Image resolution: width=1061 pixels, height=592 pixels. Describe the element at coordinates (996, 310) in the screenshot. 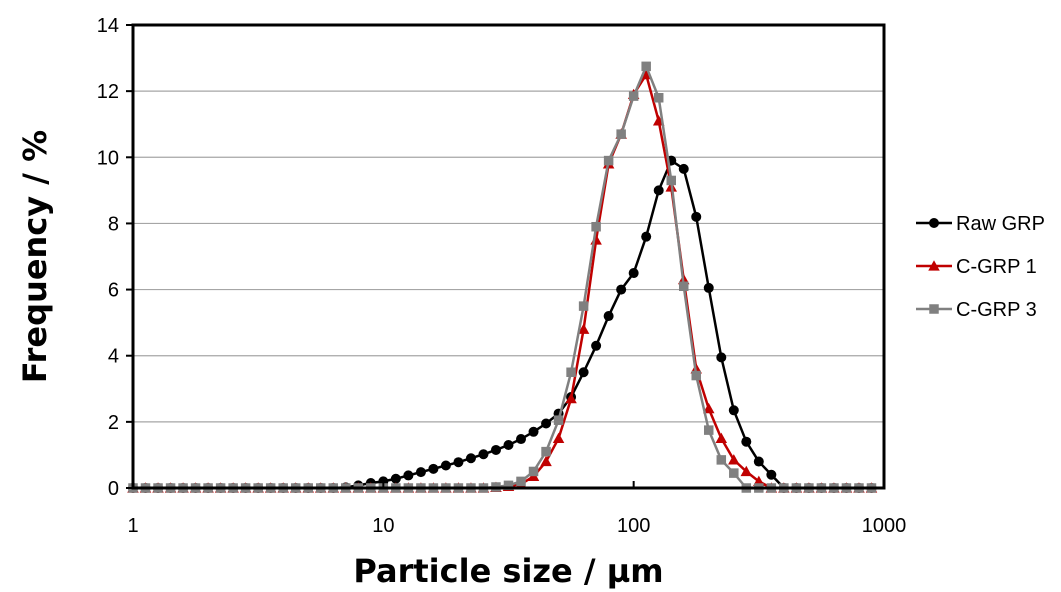

I see `legend-label: C-GRP 3` at that location.